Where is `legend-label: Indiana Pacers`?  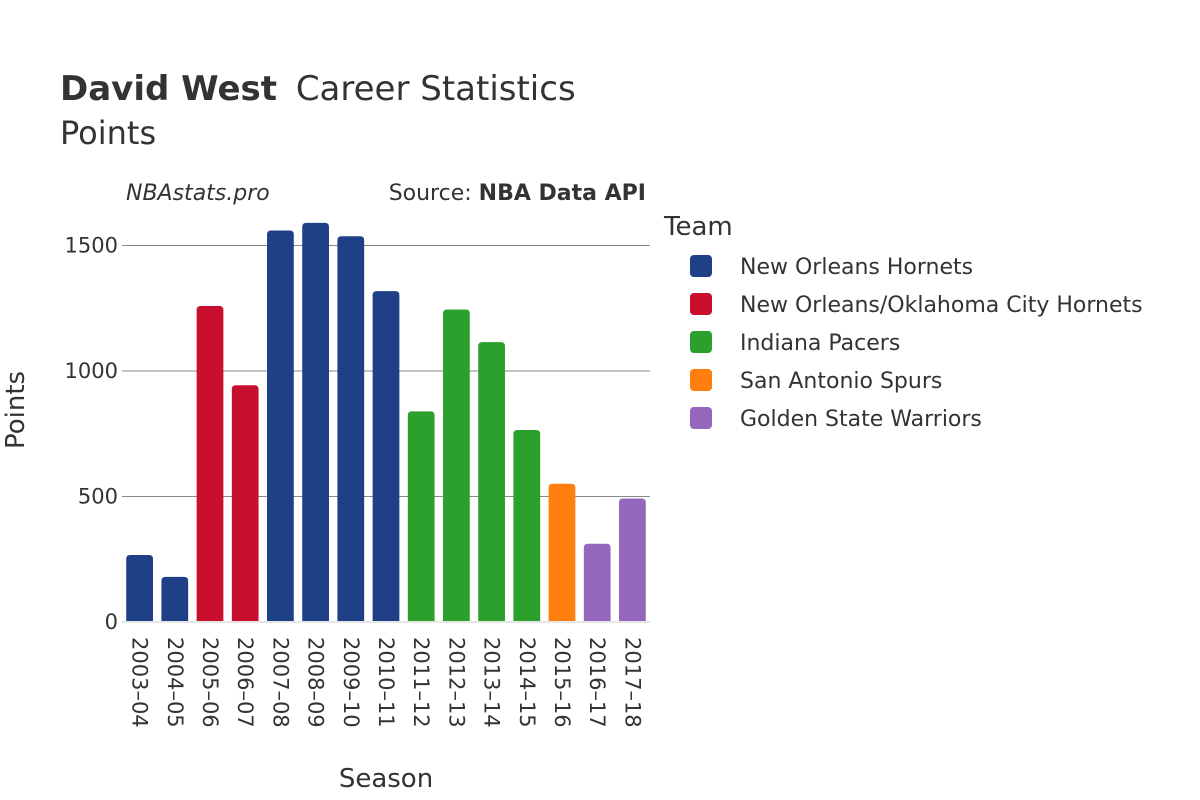 legend-label: Indiana Pacers is located at coordinates (820, 343).